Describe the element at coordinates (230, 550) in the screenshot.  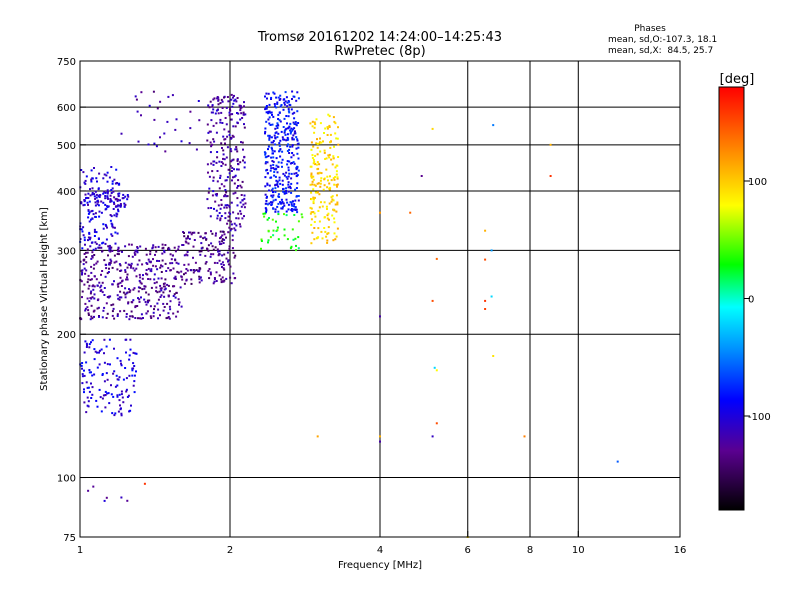
I see `x-tick-label: 2` at that location.